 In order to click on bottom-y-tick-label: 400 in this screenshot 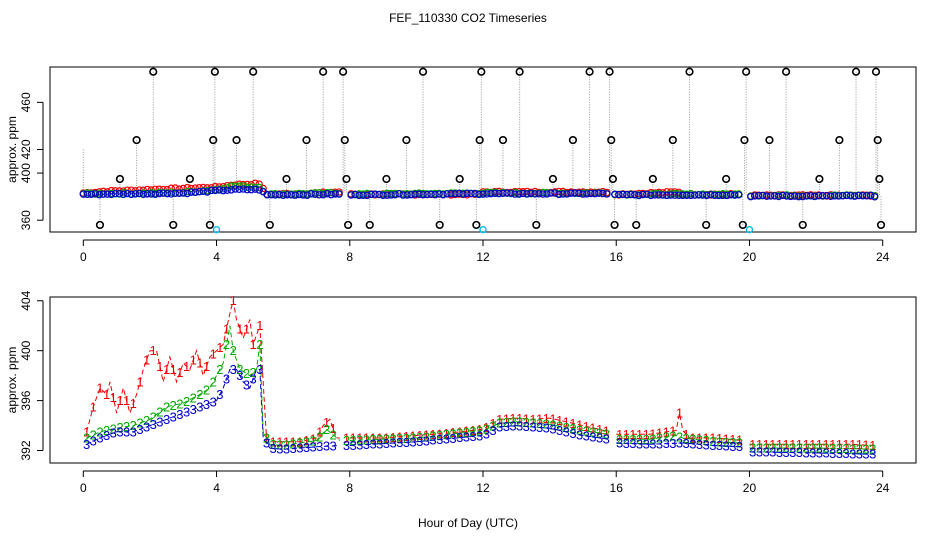, I will do `click(26, 350)`.